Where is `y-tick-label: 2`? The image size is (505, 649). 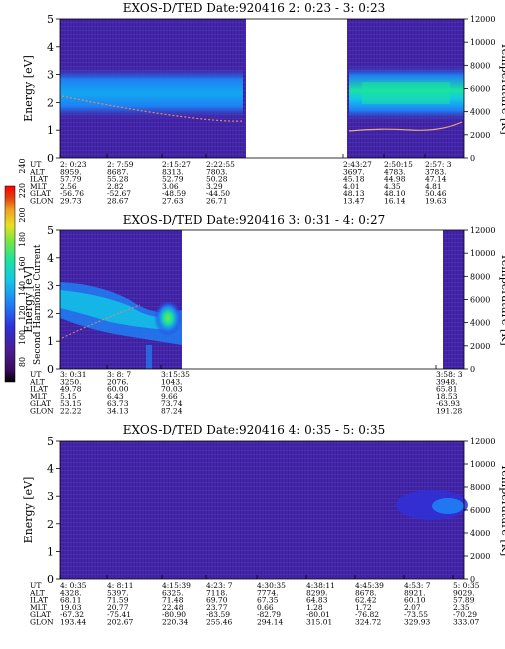
y-tick-label: 2 is located at coordinates (50, 102).